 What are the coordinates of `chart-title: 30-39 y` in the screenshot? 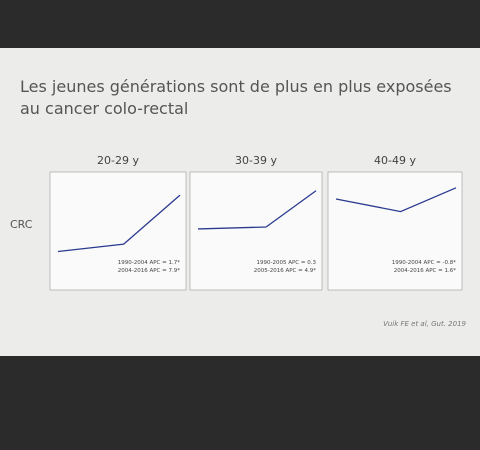 It's located at (256, 160).